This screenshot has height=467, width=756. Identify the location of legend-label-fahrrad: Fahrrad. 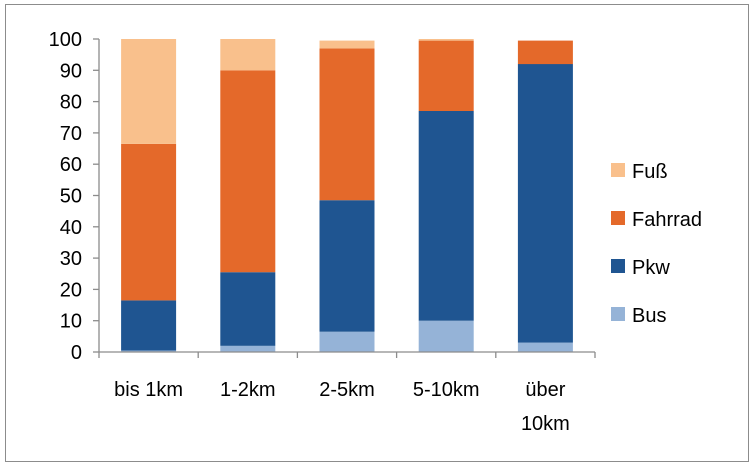
(667, 220).